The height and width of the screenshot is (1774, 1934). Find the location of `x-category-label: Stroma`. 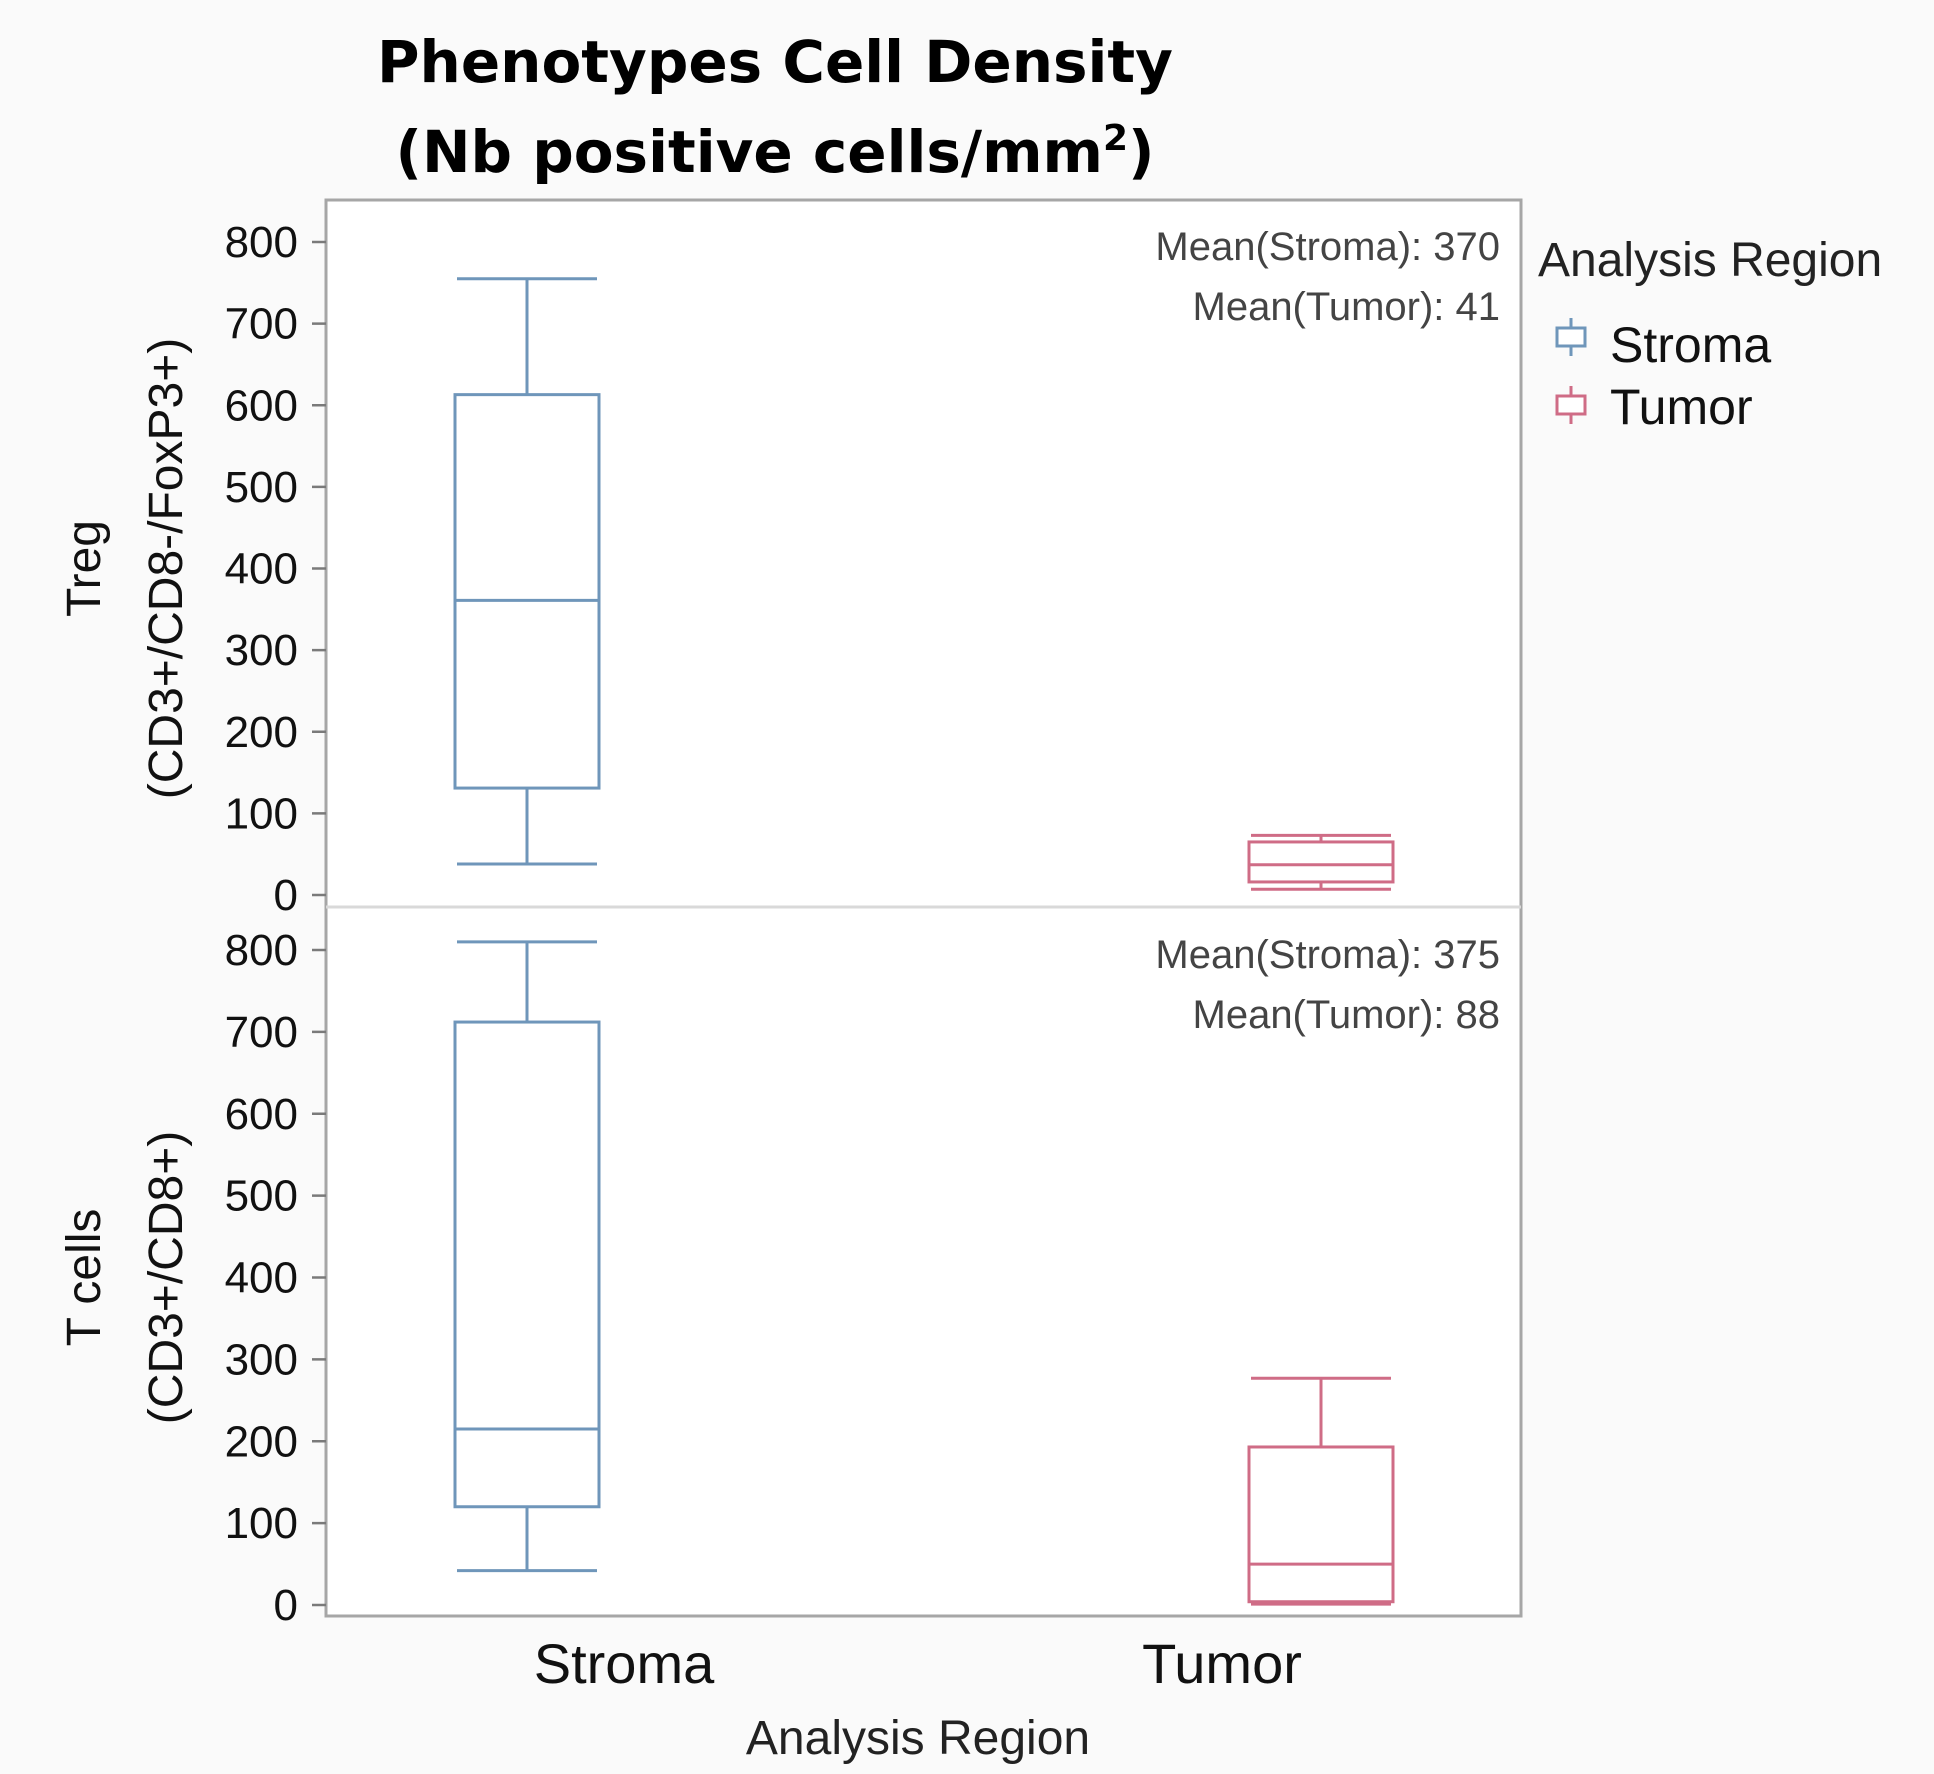

x-category-label: Stroma is located at coordinates (624, 1663).